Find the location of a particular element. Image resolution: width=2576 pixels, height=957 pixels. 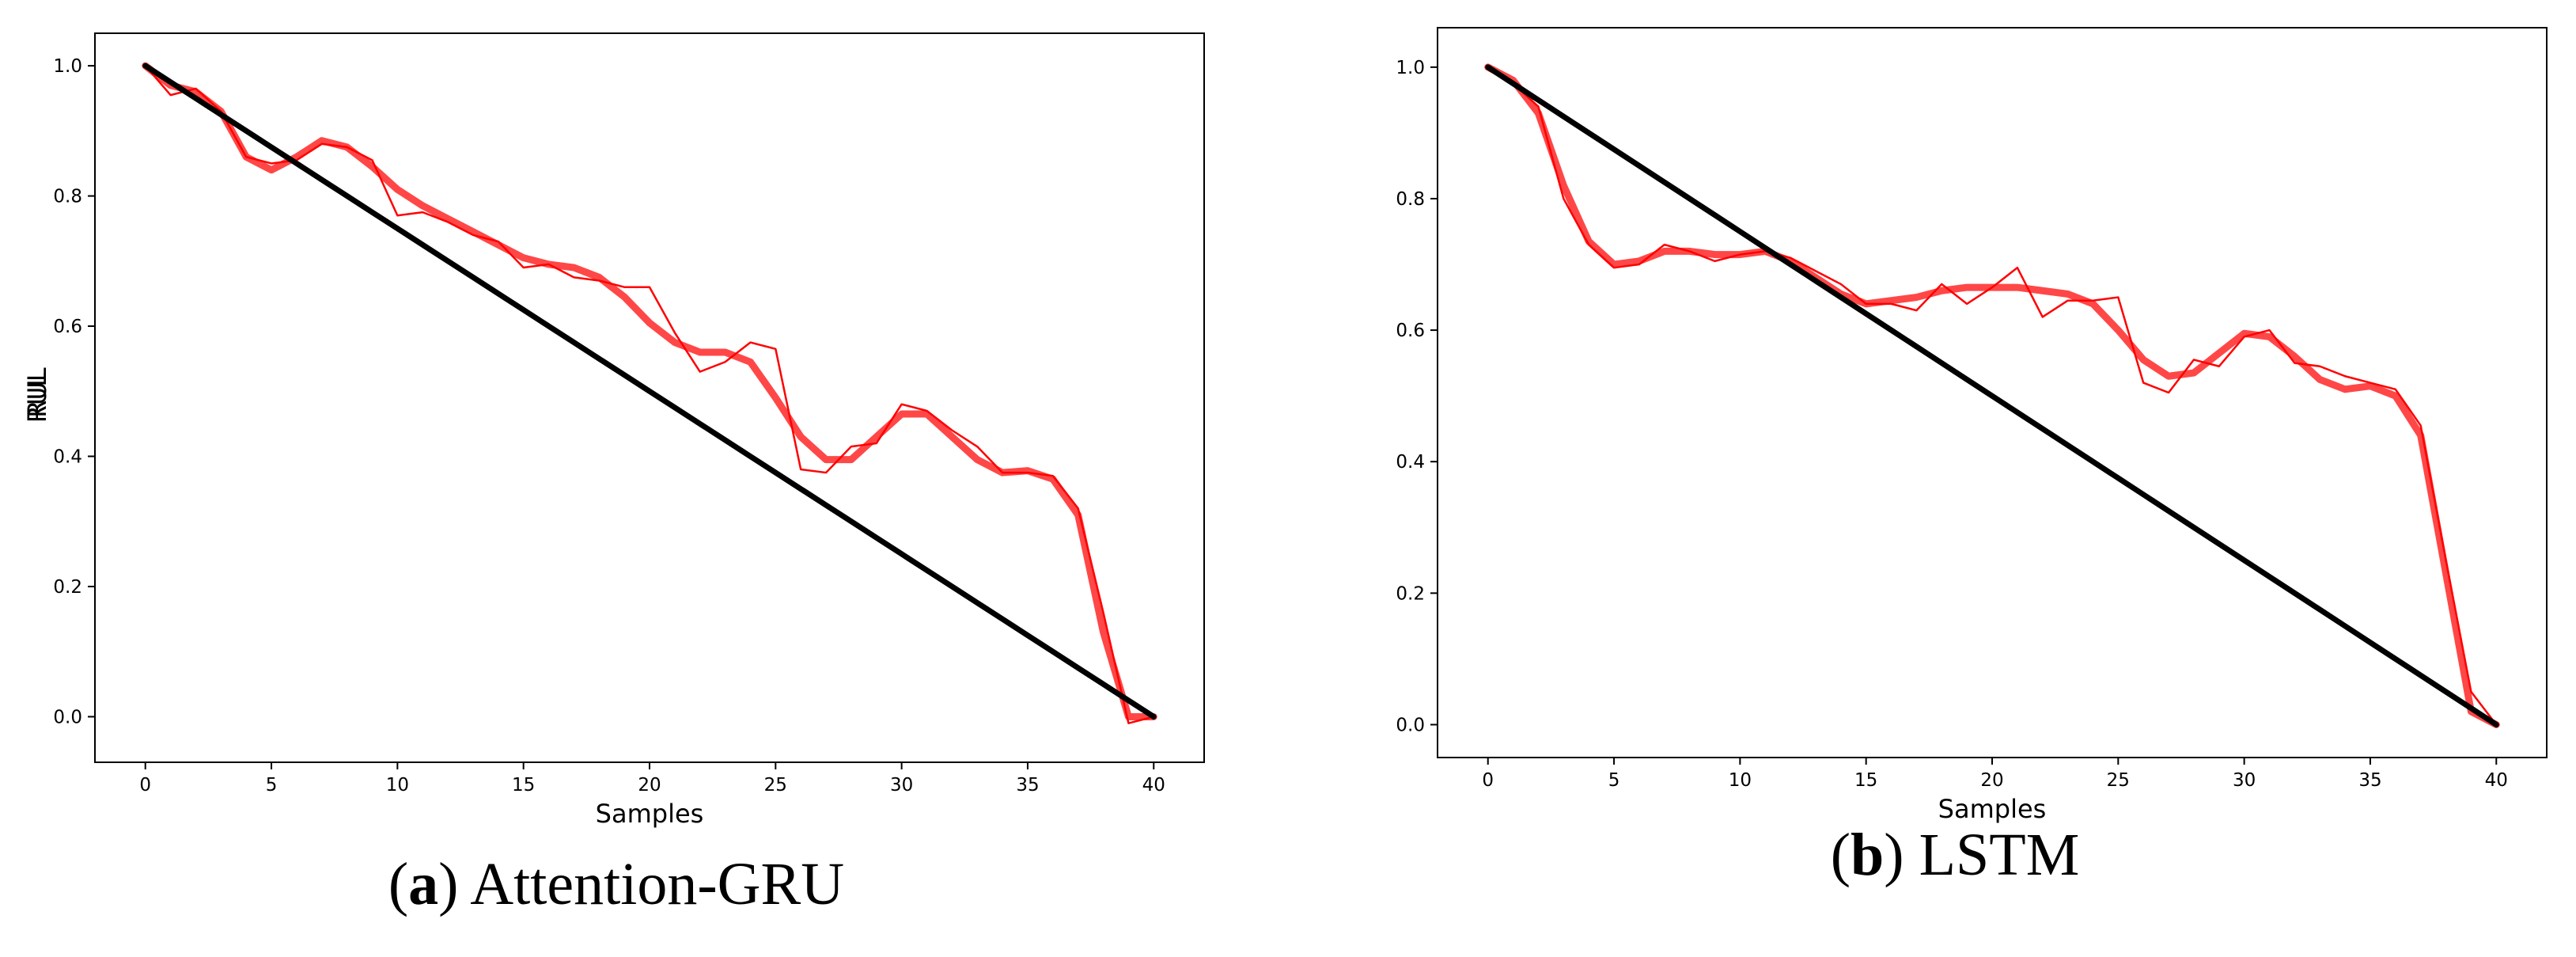

caption-part: b is located at coordinates (1867, 855).